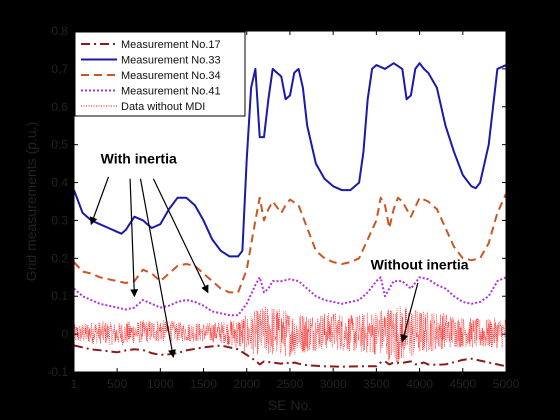 This screenshot has width=560, height=420. Describe the element at coordinates (290, 405) in the screenshot. I see `x-axis-label: SE No.` at that location.